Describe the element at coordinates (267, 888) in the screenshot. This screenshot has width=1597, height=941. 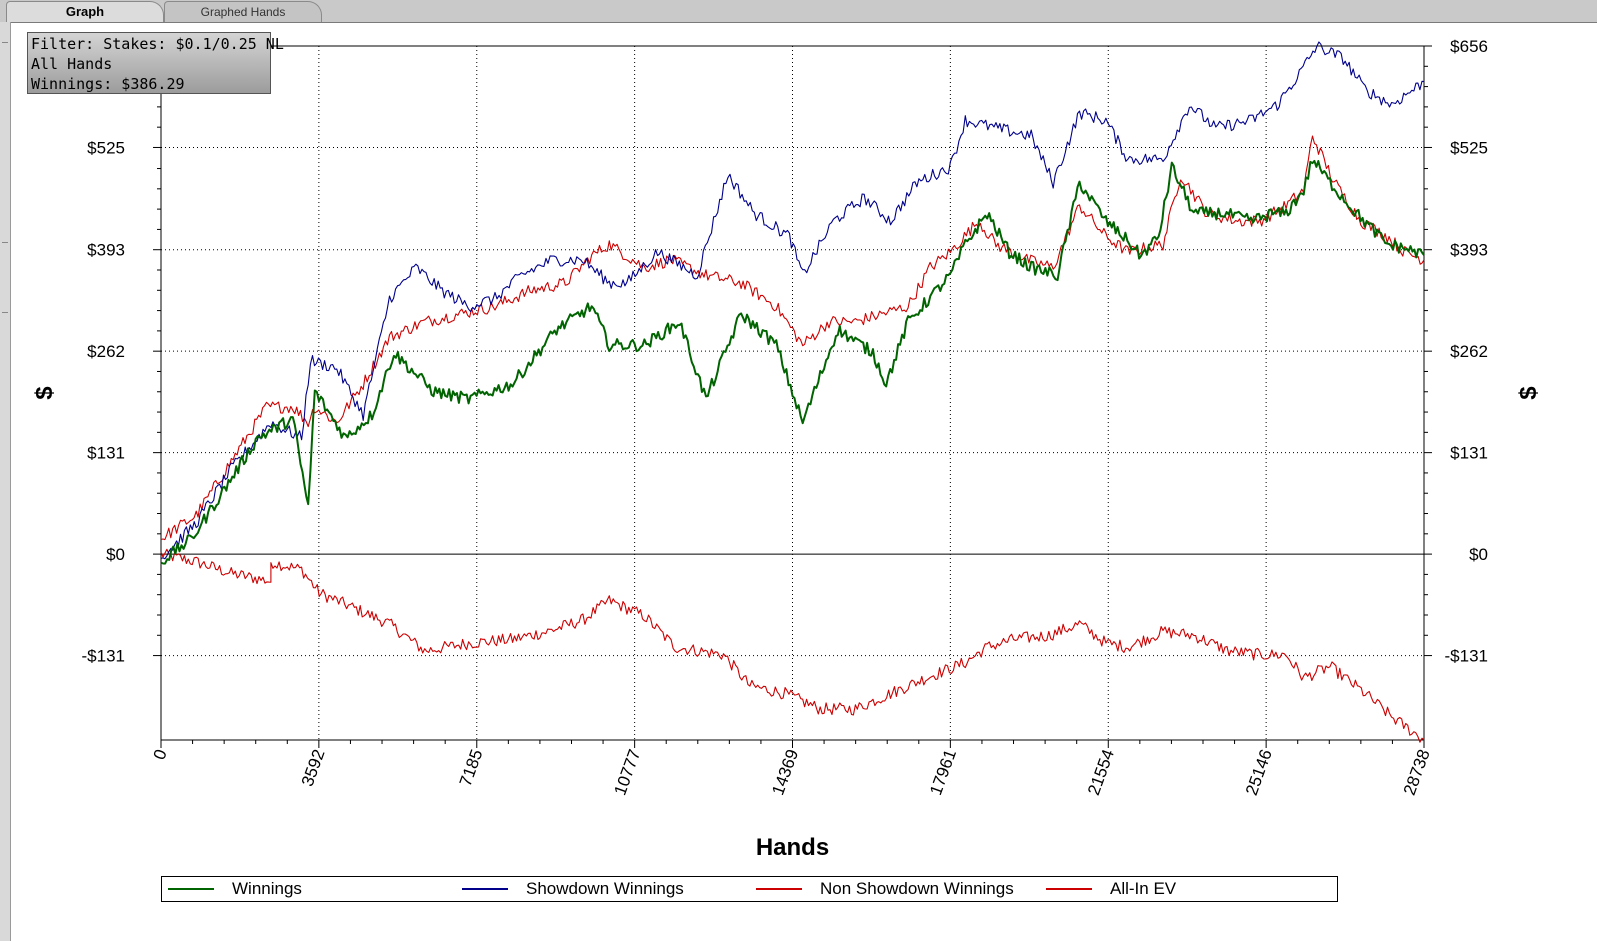
I see `legend-label: Winnings` at that location.